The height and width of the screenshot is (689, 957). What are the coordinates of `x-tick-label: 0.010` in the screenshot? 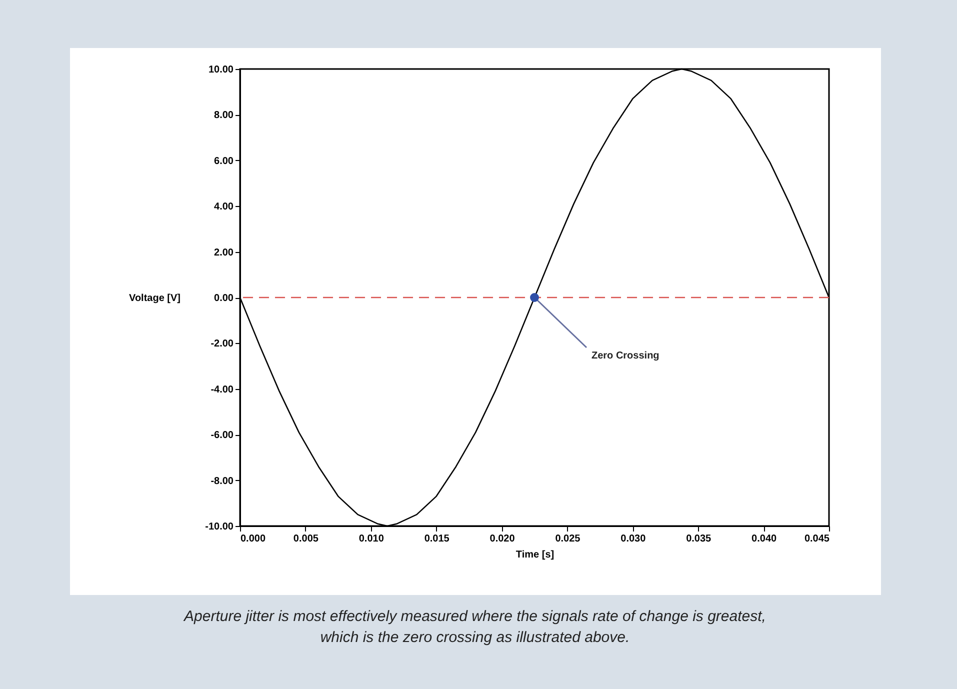 It's located at (371, 539).